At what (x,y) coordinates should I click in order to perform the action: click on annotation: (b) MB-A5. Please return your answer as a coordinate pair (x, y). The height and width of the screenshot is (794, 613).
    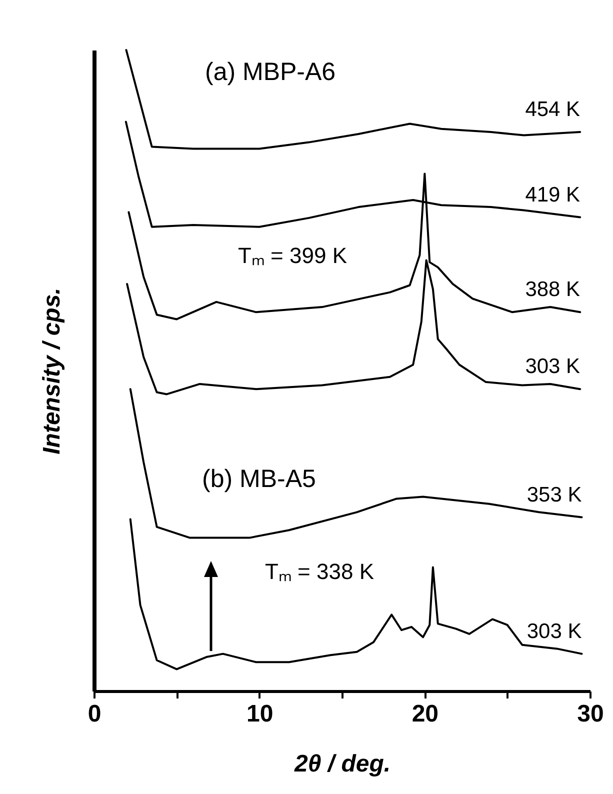
    Looking at the image, I should click on (259, 479).